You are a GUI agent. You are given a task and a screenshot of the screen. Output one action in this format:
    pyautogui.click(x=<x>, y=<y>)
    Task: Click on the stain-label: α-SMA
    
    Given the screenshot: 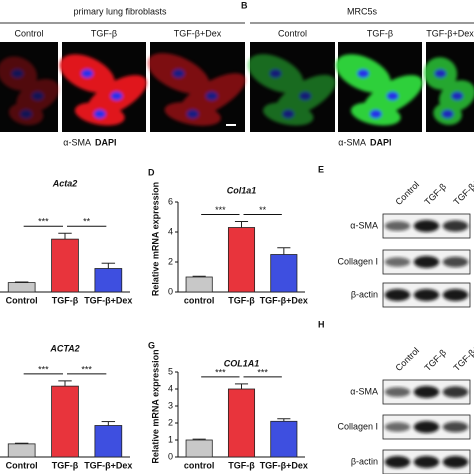 What is the action you would take?
    pyautogui.click(x=77, y=142)
    